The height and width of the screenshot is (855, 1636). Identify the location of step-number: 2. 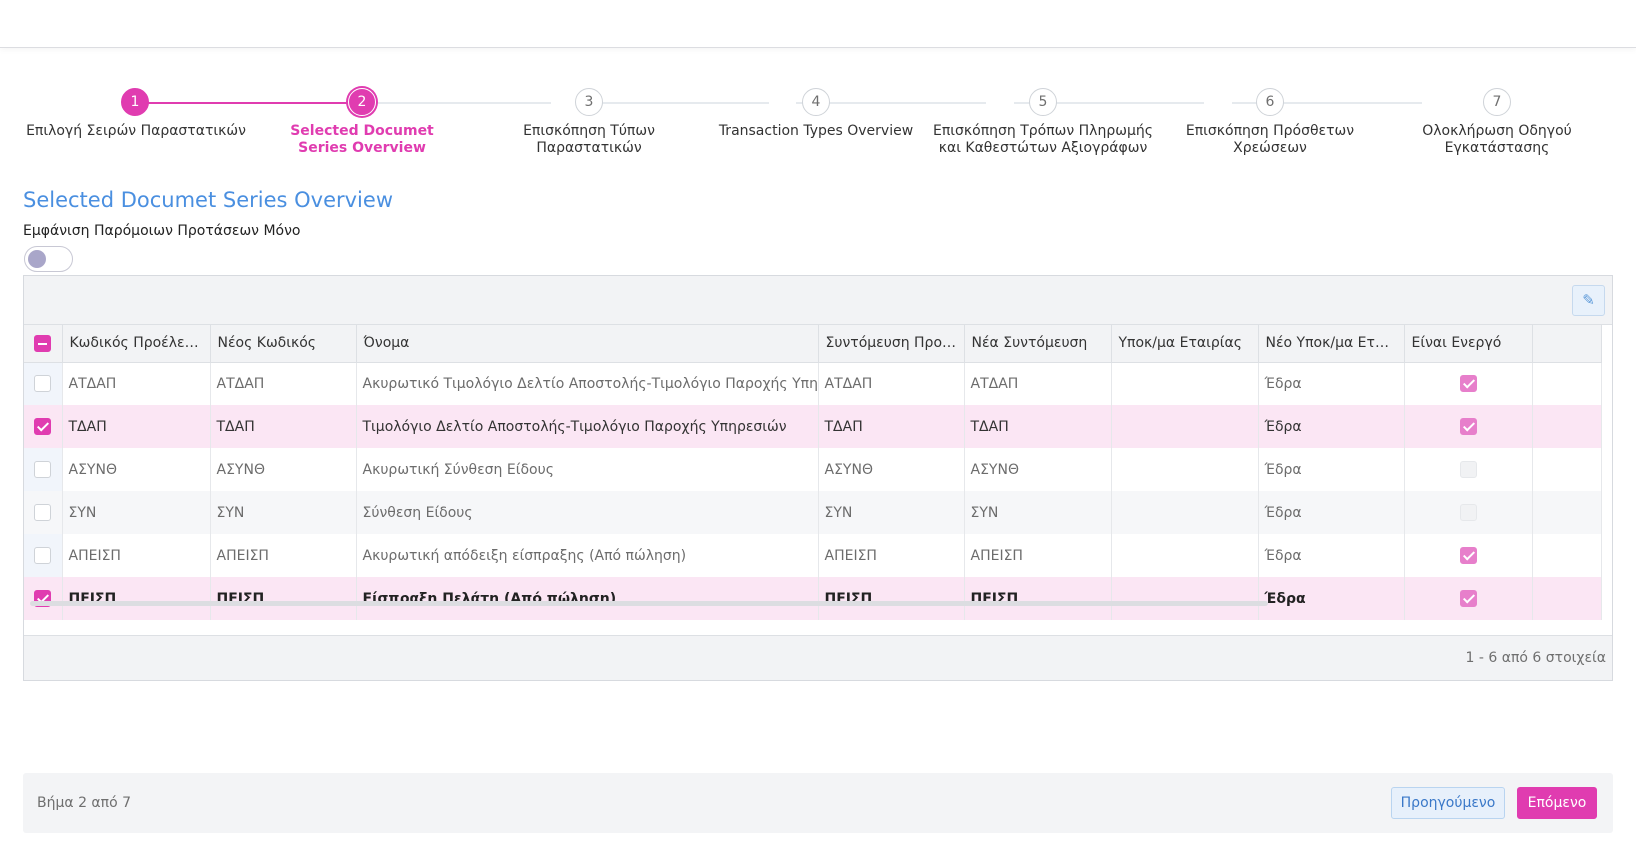
(362, 102).